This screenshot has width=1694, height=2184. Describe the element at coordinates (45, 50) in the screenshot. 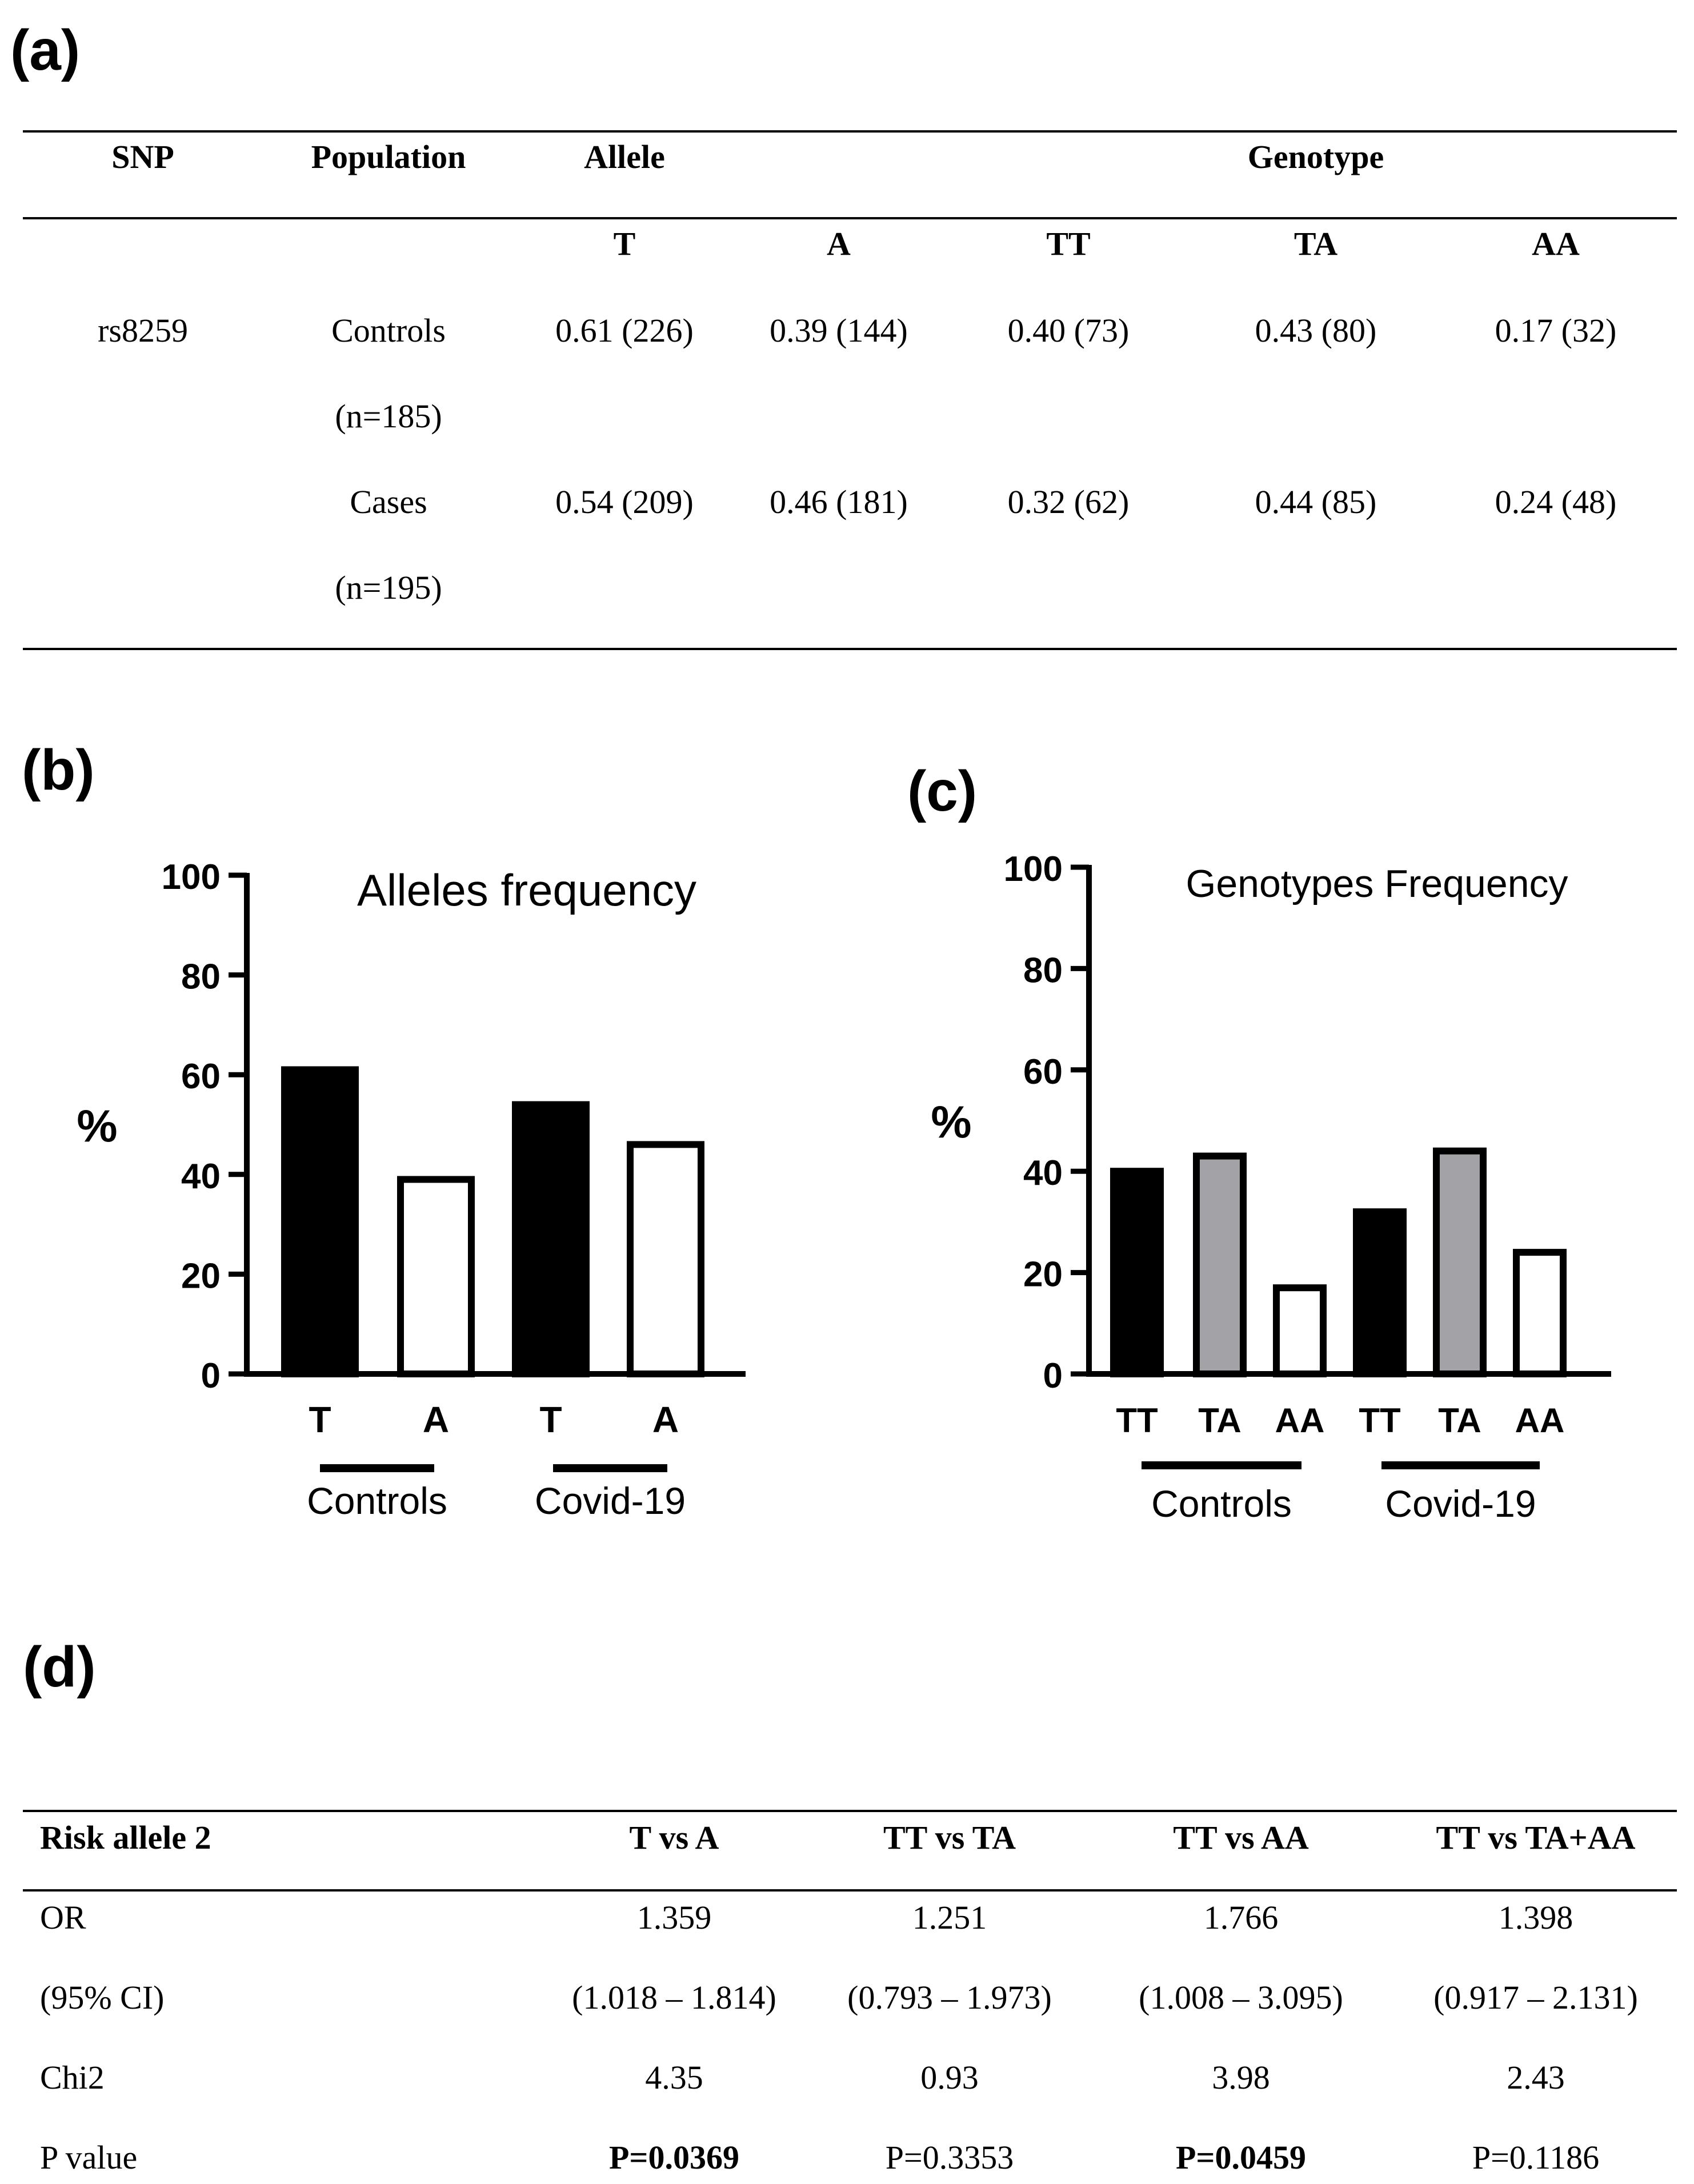

I see `panel-label-a: (a)` at that location.